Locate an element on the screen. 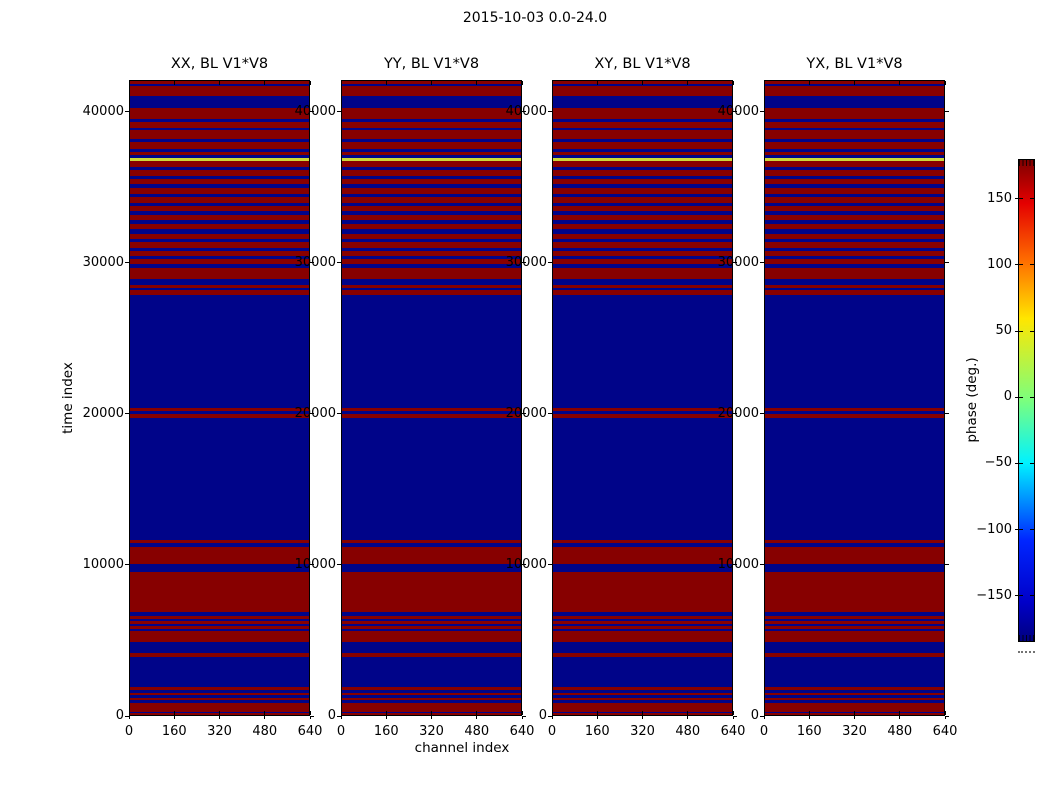 Image resolution: width=1050 pixels, height=800 pixels. y-tick-label: 40000 is located at coordinates (315, 111).